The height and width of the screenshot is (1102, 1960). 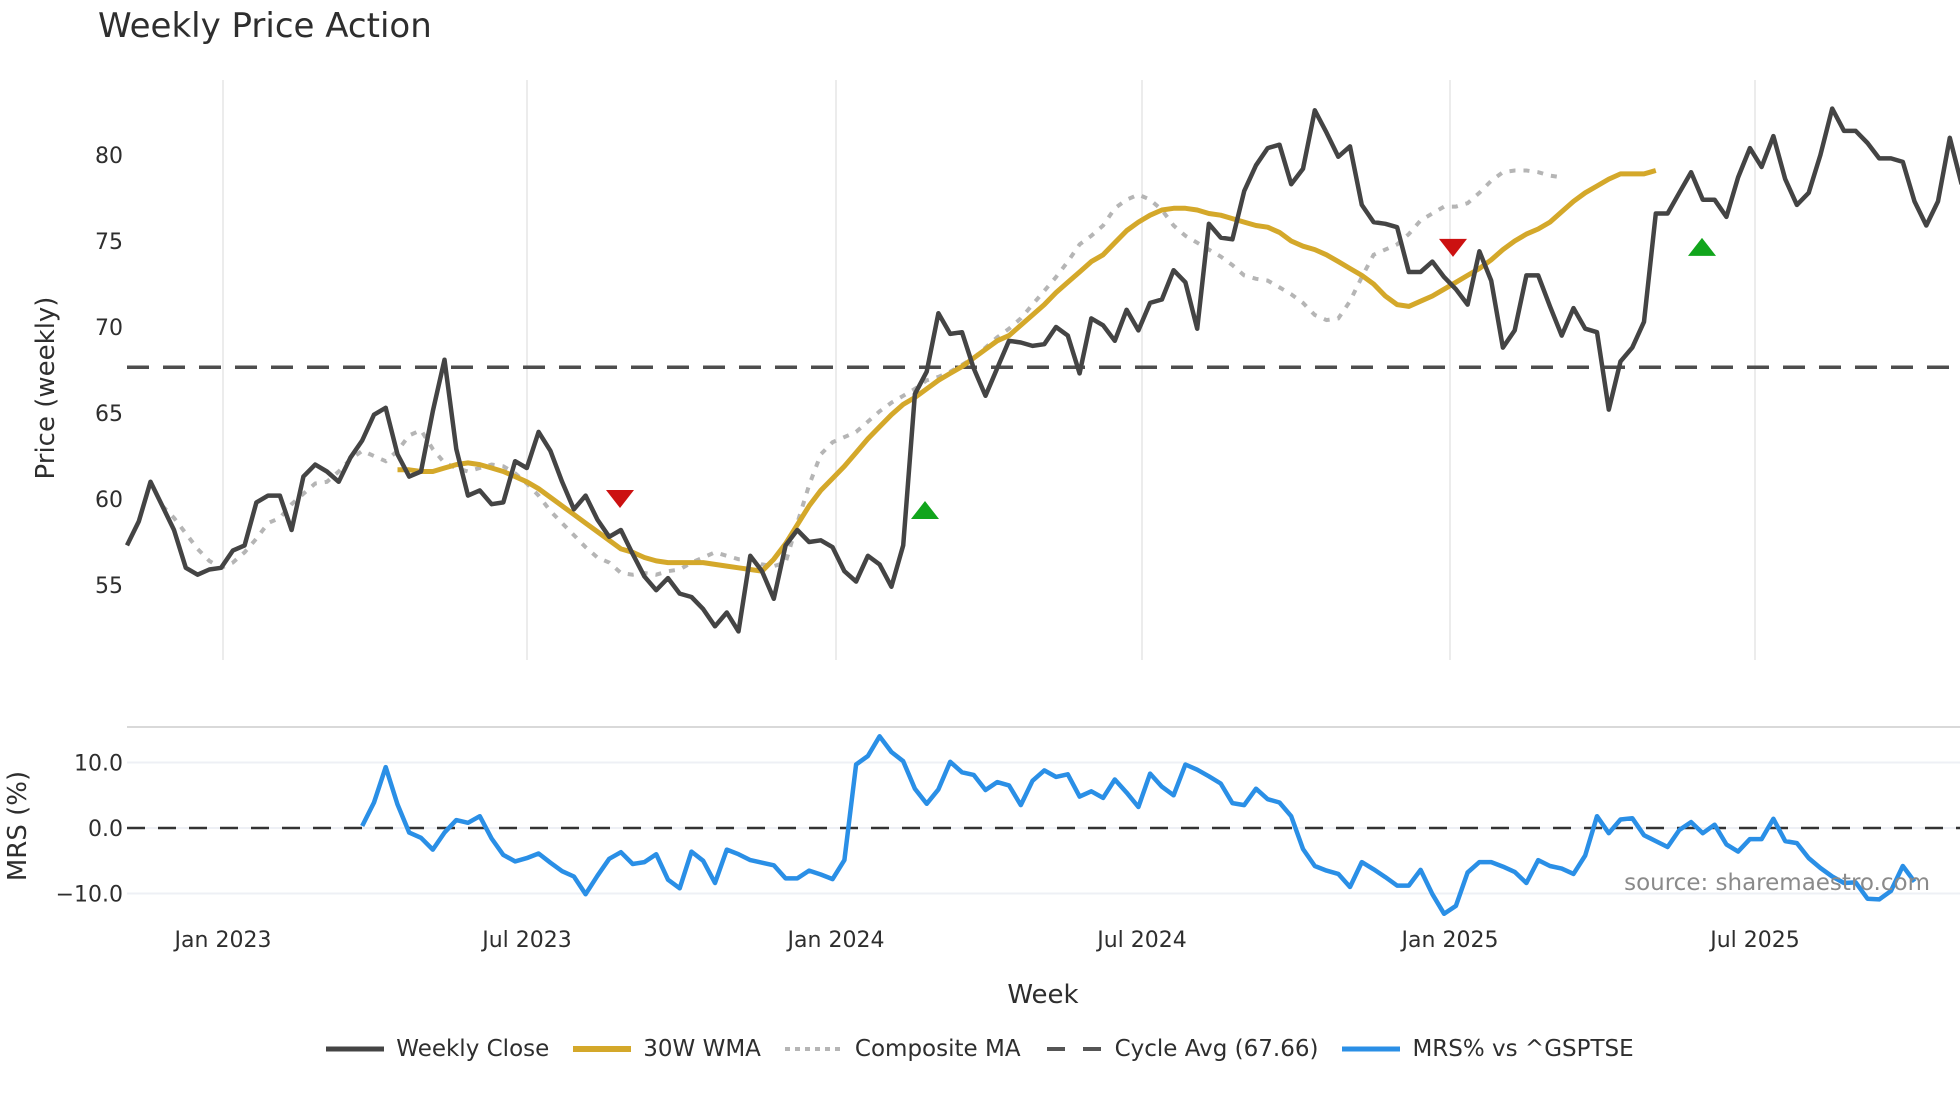 I want to click on legend-item-weekly-close: Weekly Close, so click(x=437, y=1049).